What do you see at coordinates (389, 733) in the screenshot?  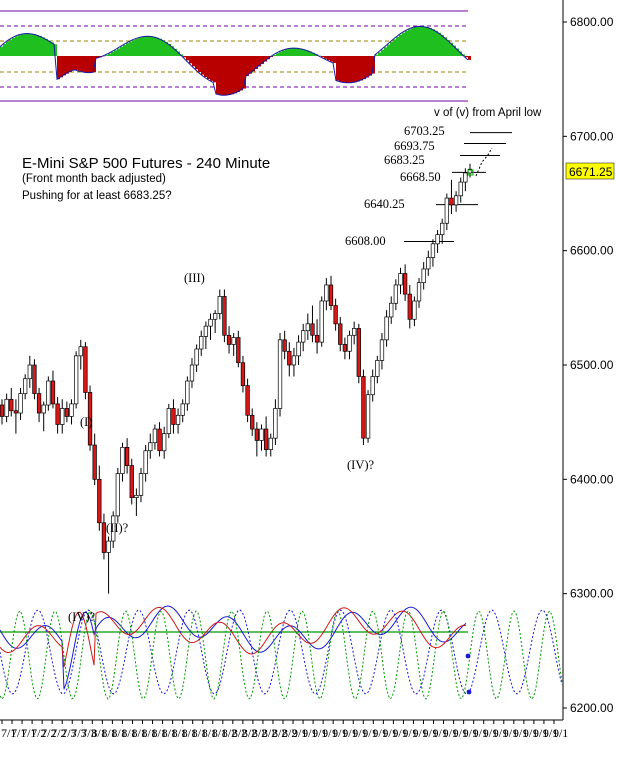 I see `date-tick-label-38: 9/1` at bounding box center [389, 733].